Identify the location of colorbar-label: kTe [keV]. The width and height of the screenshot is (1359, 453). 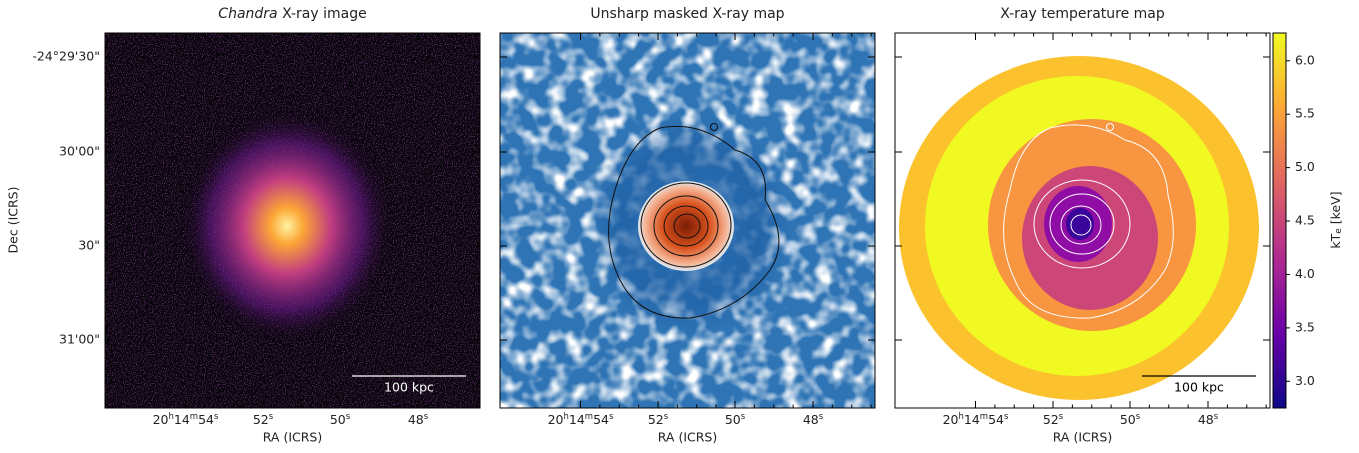
(1336, 219).